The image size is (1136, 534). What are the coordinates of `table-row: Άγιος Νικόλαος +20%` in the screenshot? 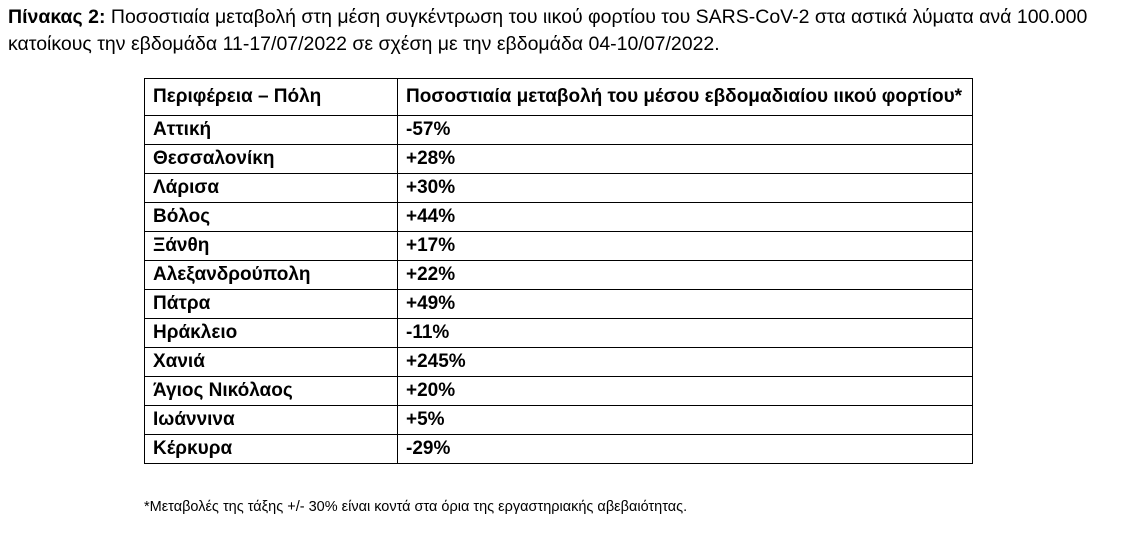 It's located at (558, 391).